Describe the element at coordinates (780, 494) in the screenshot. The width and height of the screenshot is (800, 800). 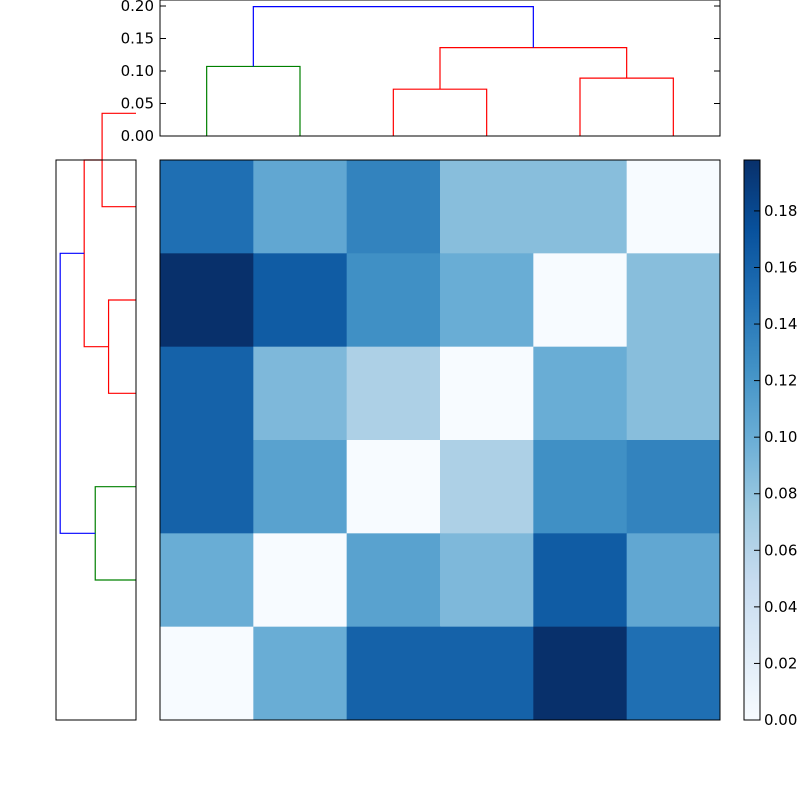
I see `colorbar-tick-label: 0.08` at that location.